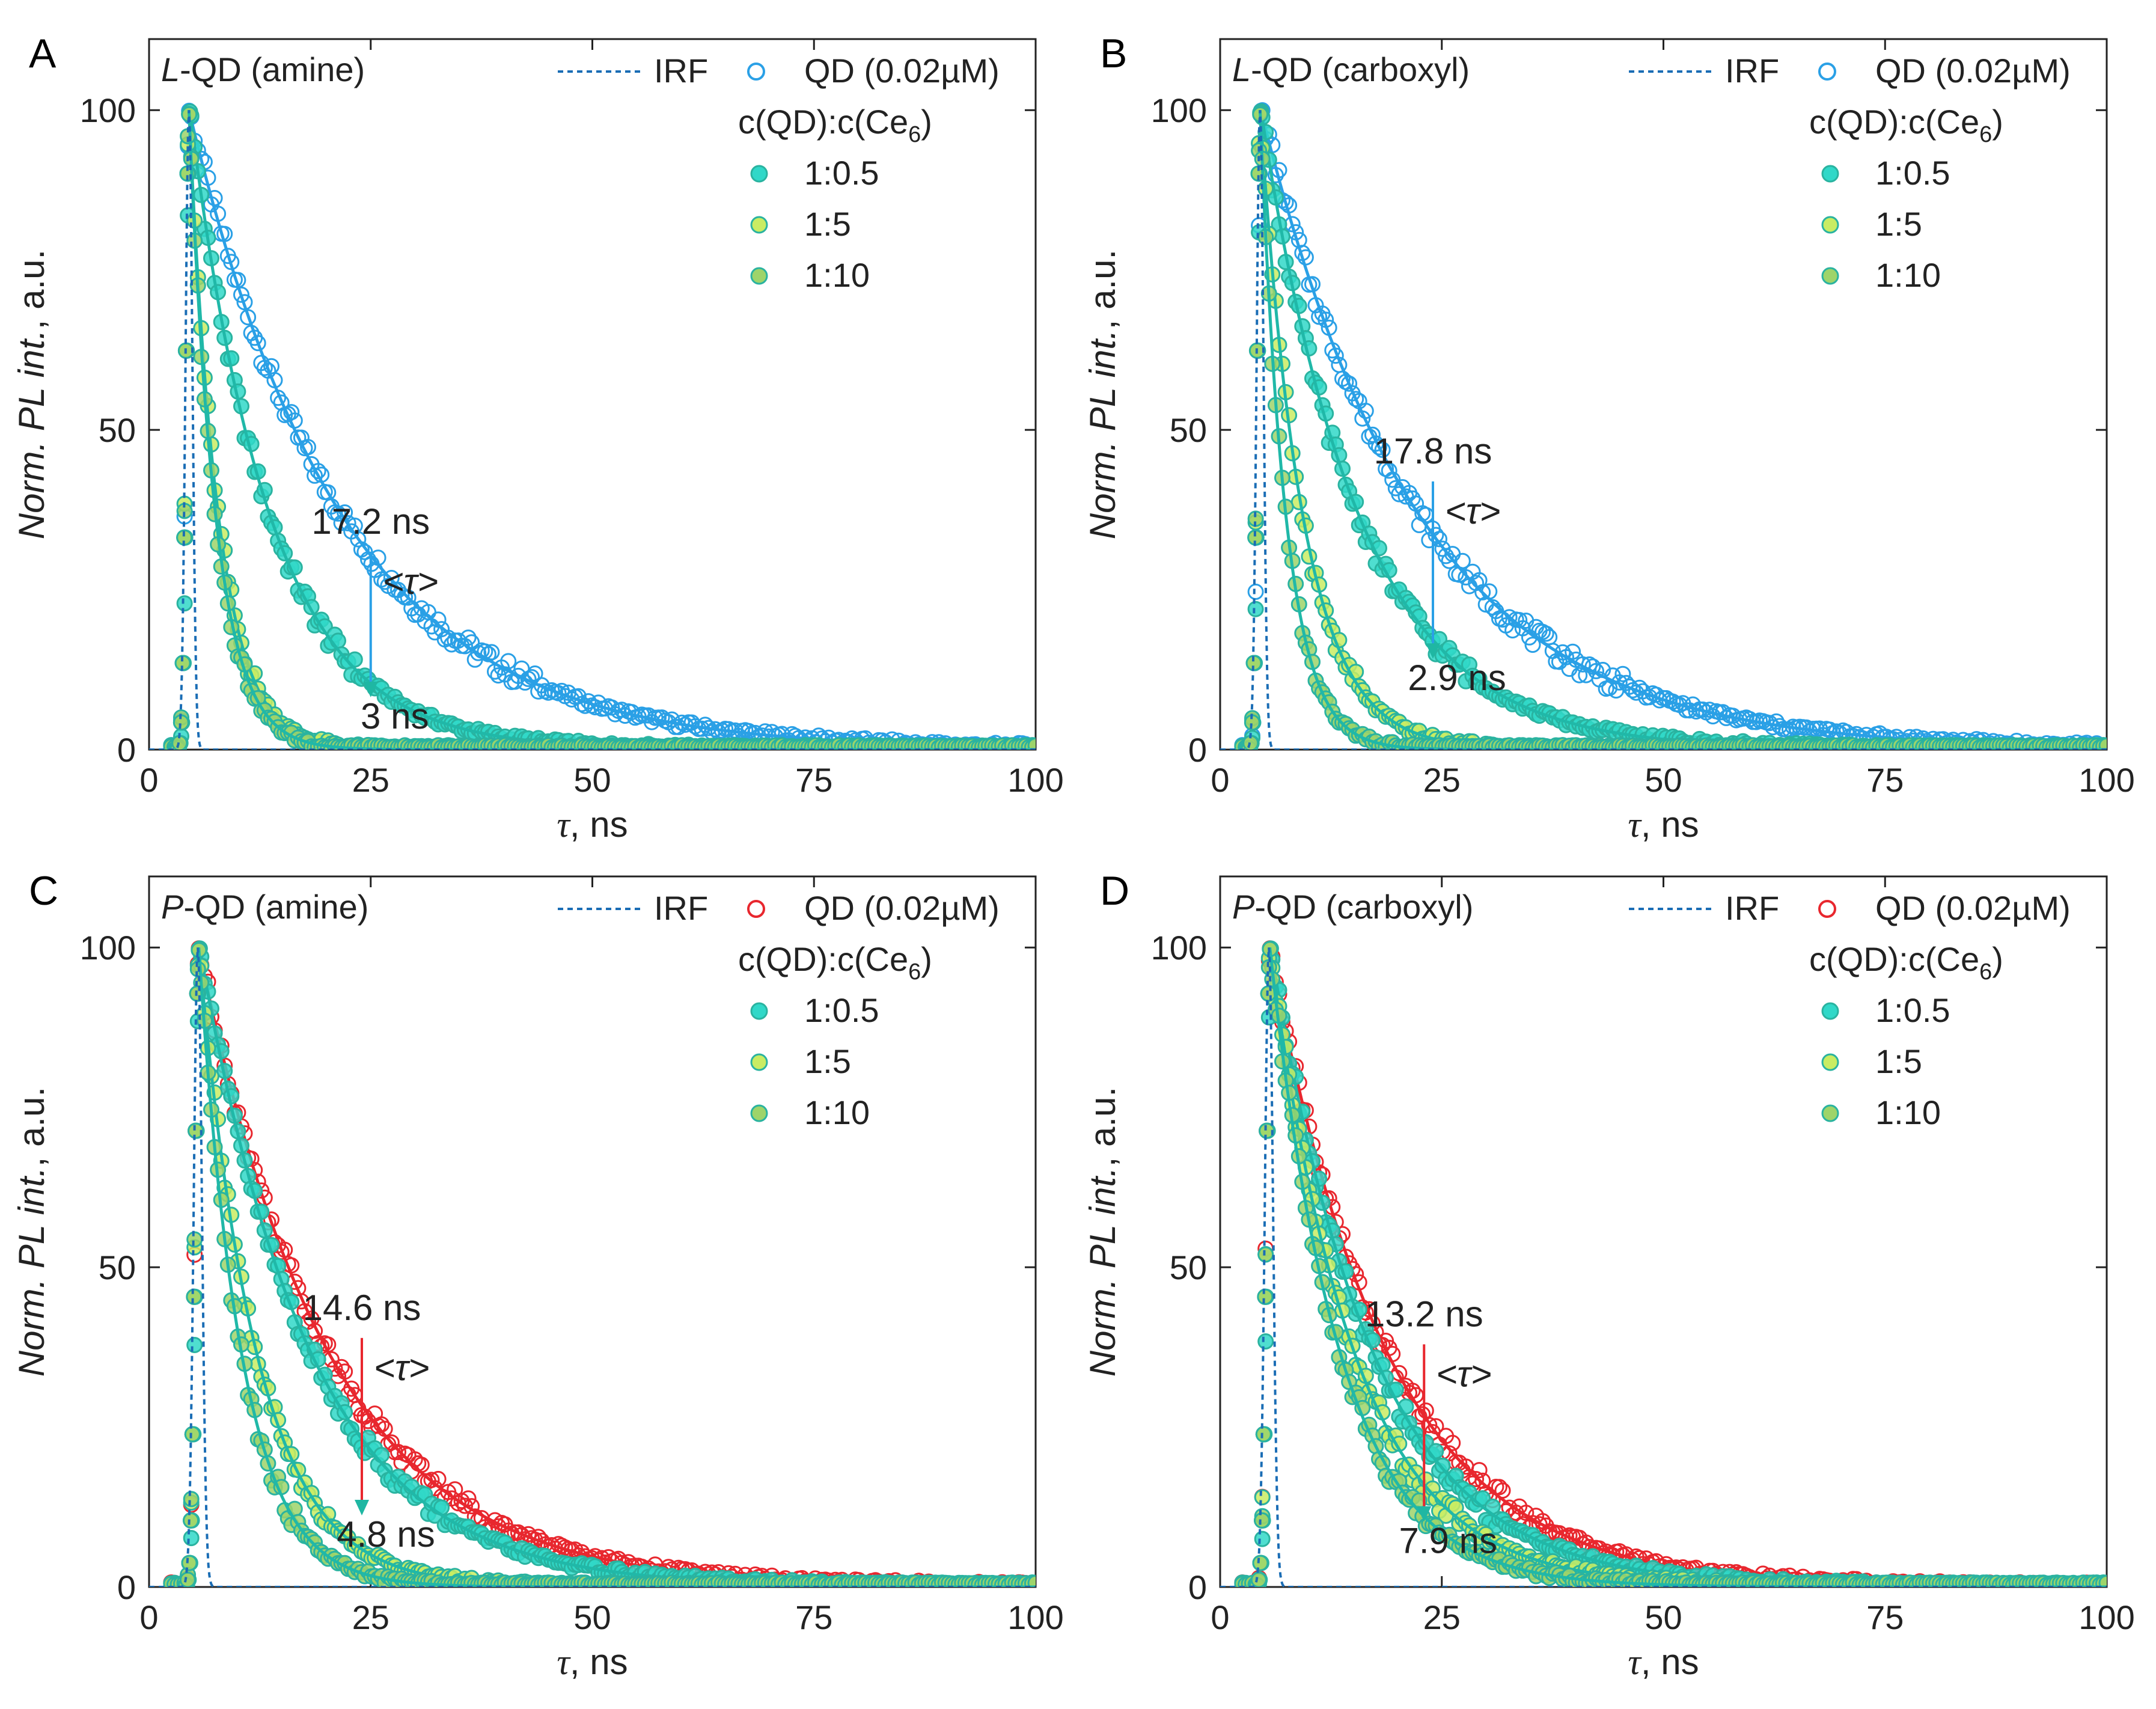 The image size is (2156, 1709). What do you see at coordinates (902, 71) in the screenshot?
I see `legend-qd-label: QD (0.02µM)` at bounding box center [902, 71].